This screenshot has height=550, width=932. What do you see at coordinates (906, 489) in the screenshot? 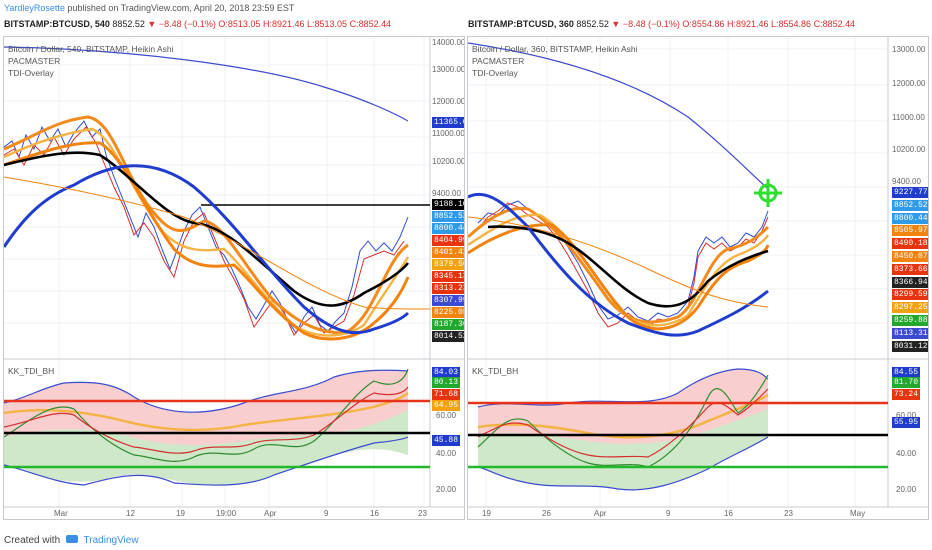
I see `right-osc-axis-label: 20.00` at bounding box center [906, 489].